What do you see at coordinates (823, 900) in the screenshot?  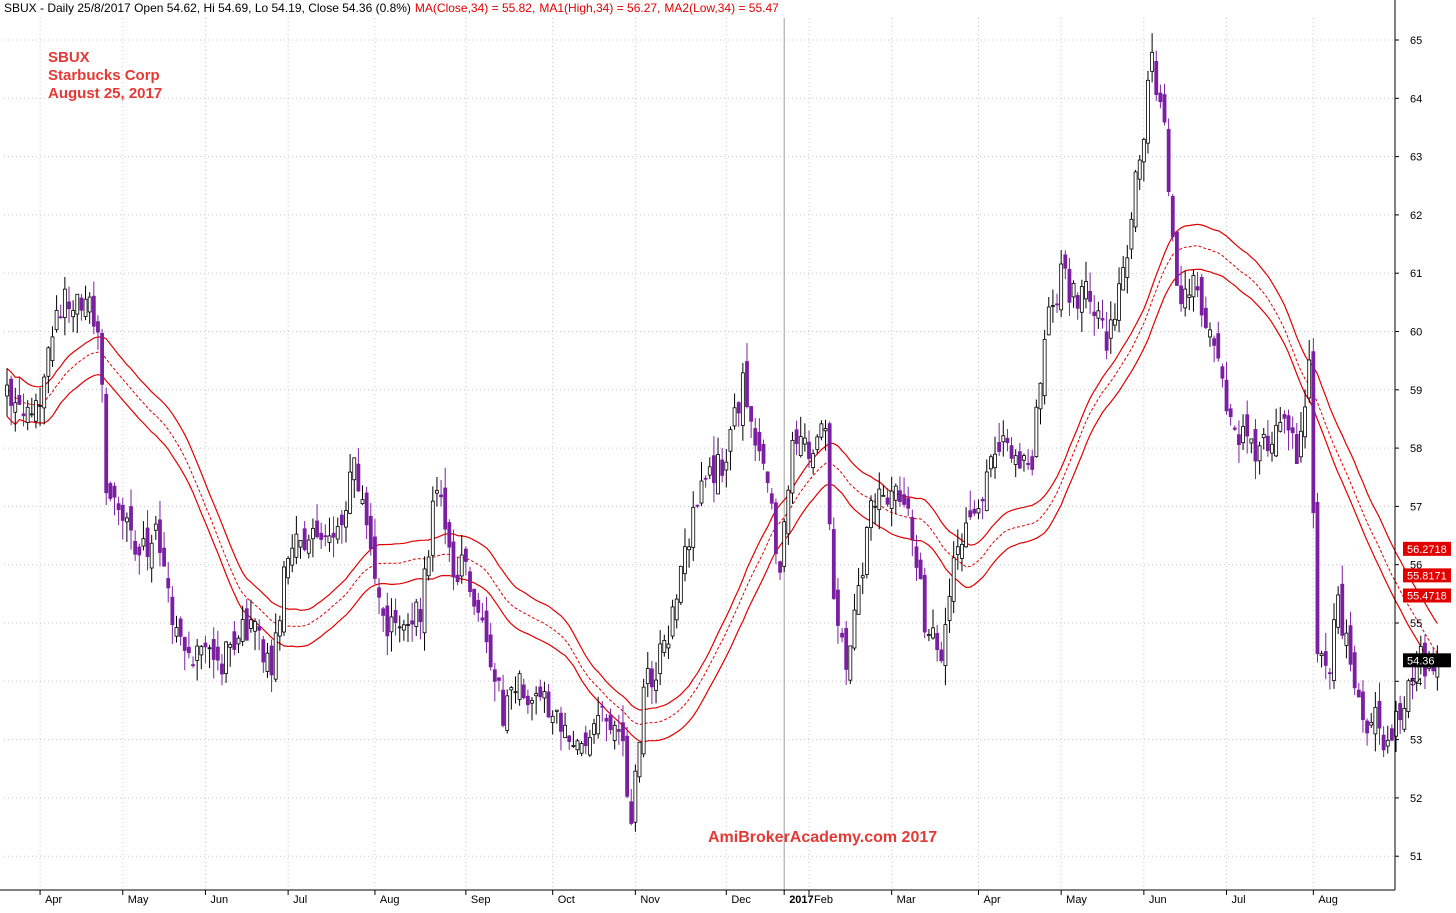 I see `x-tick-label: Feb` at bounding box center [823, 900].